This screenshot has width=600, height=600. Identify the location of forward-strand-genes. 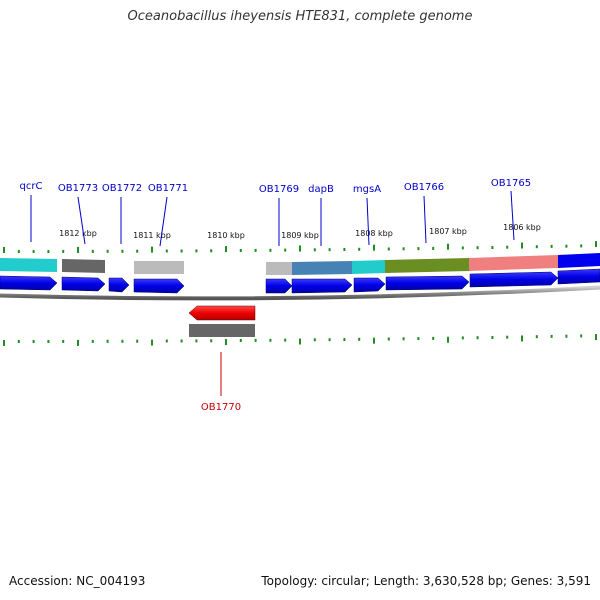
(300, 281).